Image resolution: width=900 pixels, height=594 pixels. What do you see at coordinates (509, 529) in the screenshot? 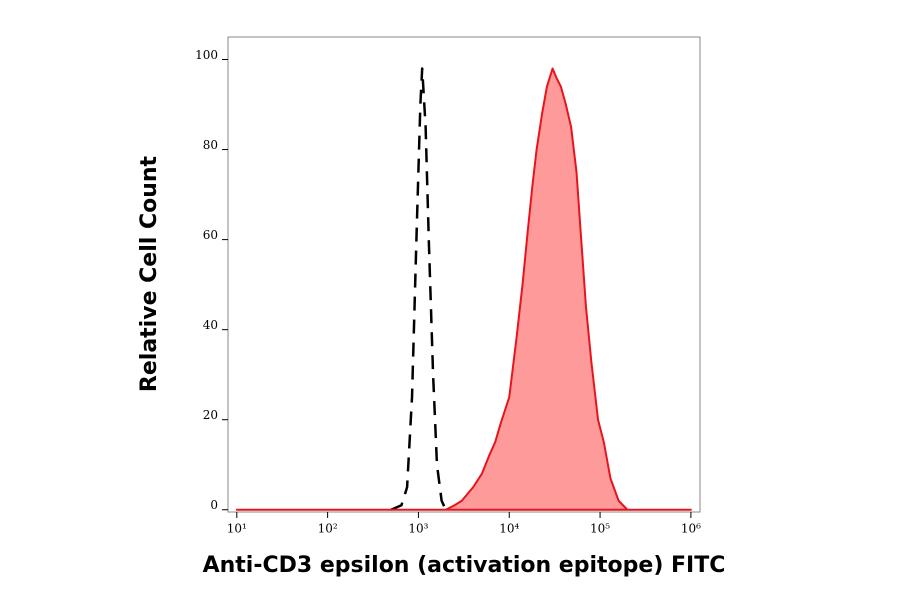
I see `x-tick-label: 10⁴` at bounding box center [509, 529].